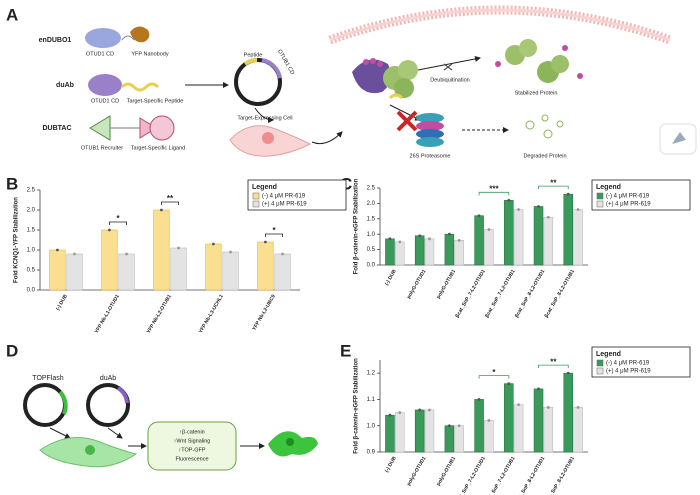 The width and height of the screenshot is (700, 495). Describe the element at coordinates (100, 54) in the screenshot. I see `part-label: OTUD1 CD` at that location.